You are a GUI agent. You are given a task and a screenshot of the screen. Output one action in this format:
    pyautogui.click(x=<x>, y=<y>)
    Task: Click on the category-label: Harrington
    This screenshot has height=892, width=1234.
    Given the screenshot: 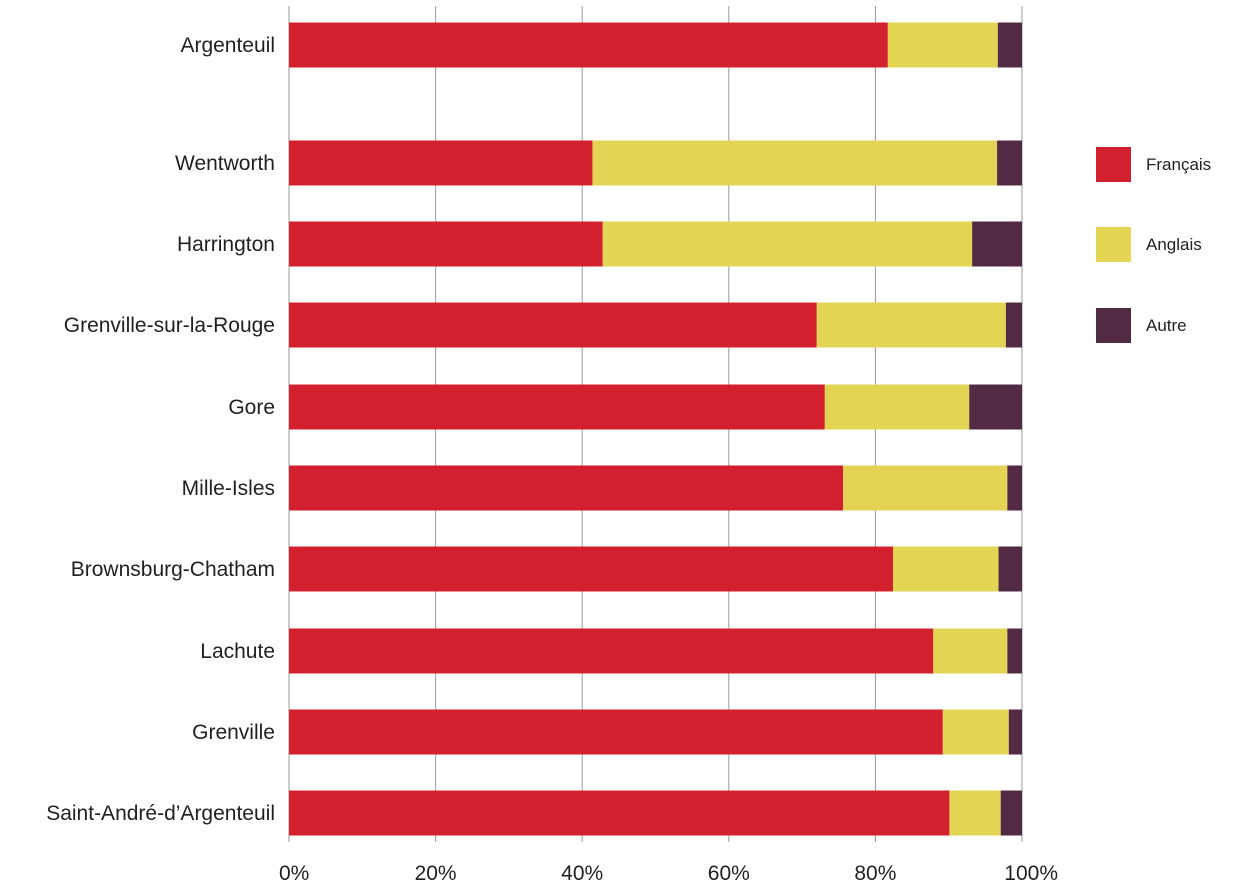 What is the action you would take?
    pyautogui.click(x=226, y=244)
    